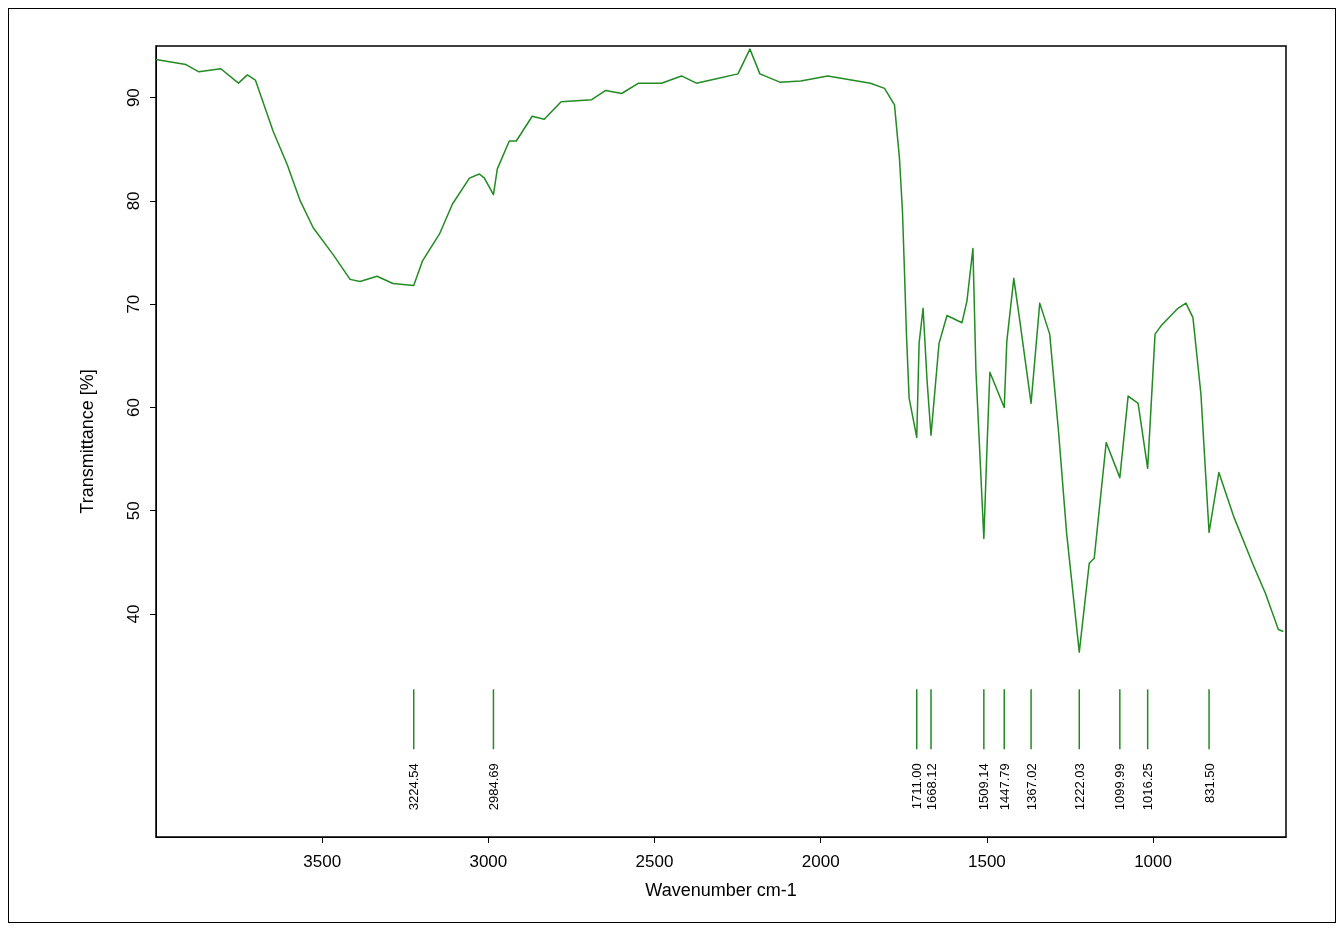  Describe the element at coordinates (1148, 787) in the screenshot. I see `annotation: 1016.25` at that location.